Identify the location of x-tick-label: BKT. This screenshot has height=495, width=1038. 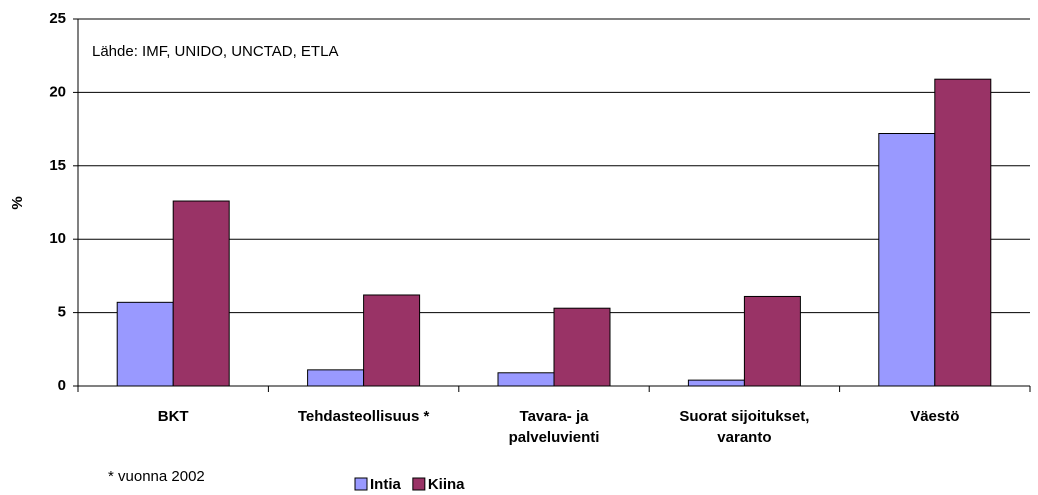
(173, 416).